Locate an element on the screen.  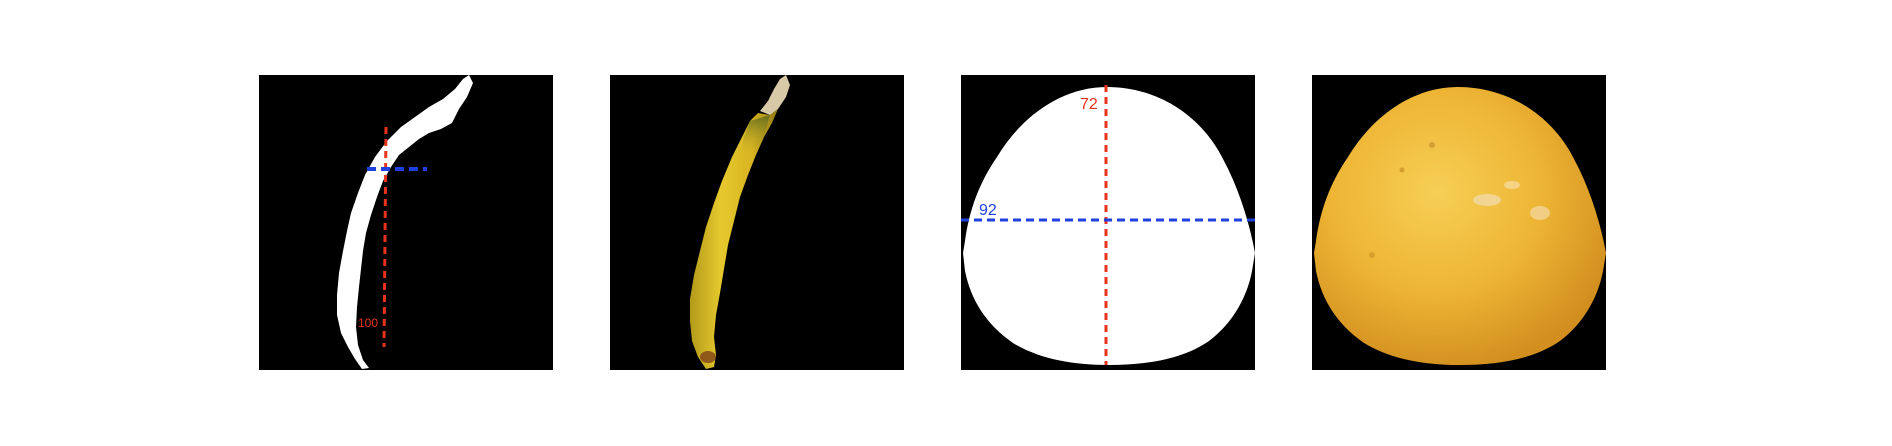
orange-height-label: 72 is located at coordinates (1089, 104).